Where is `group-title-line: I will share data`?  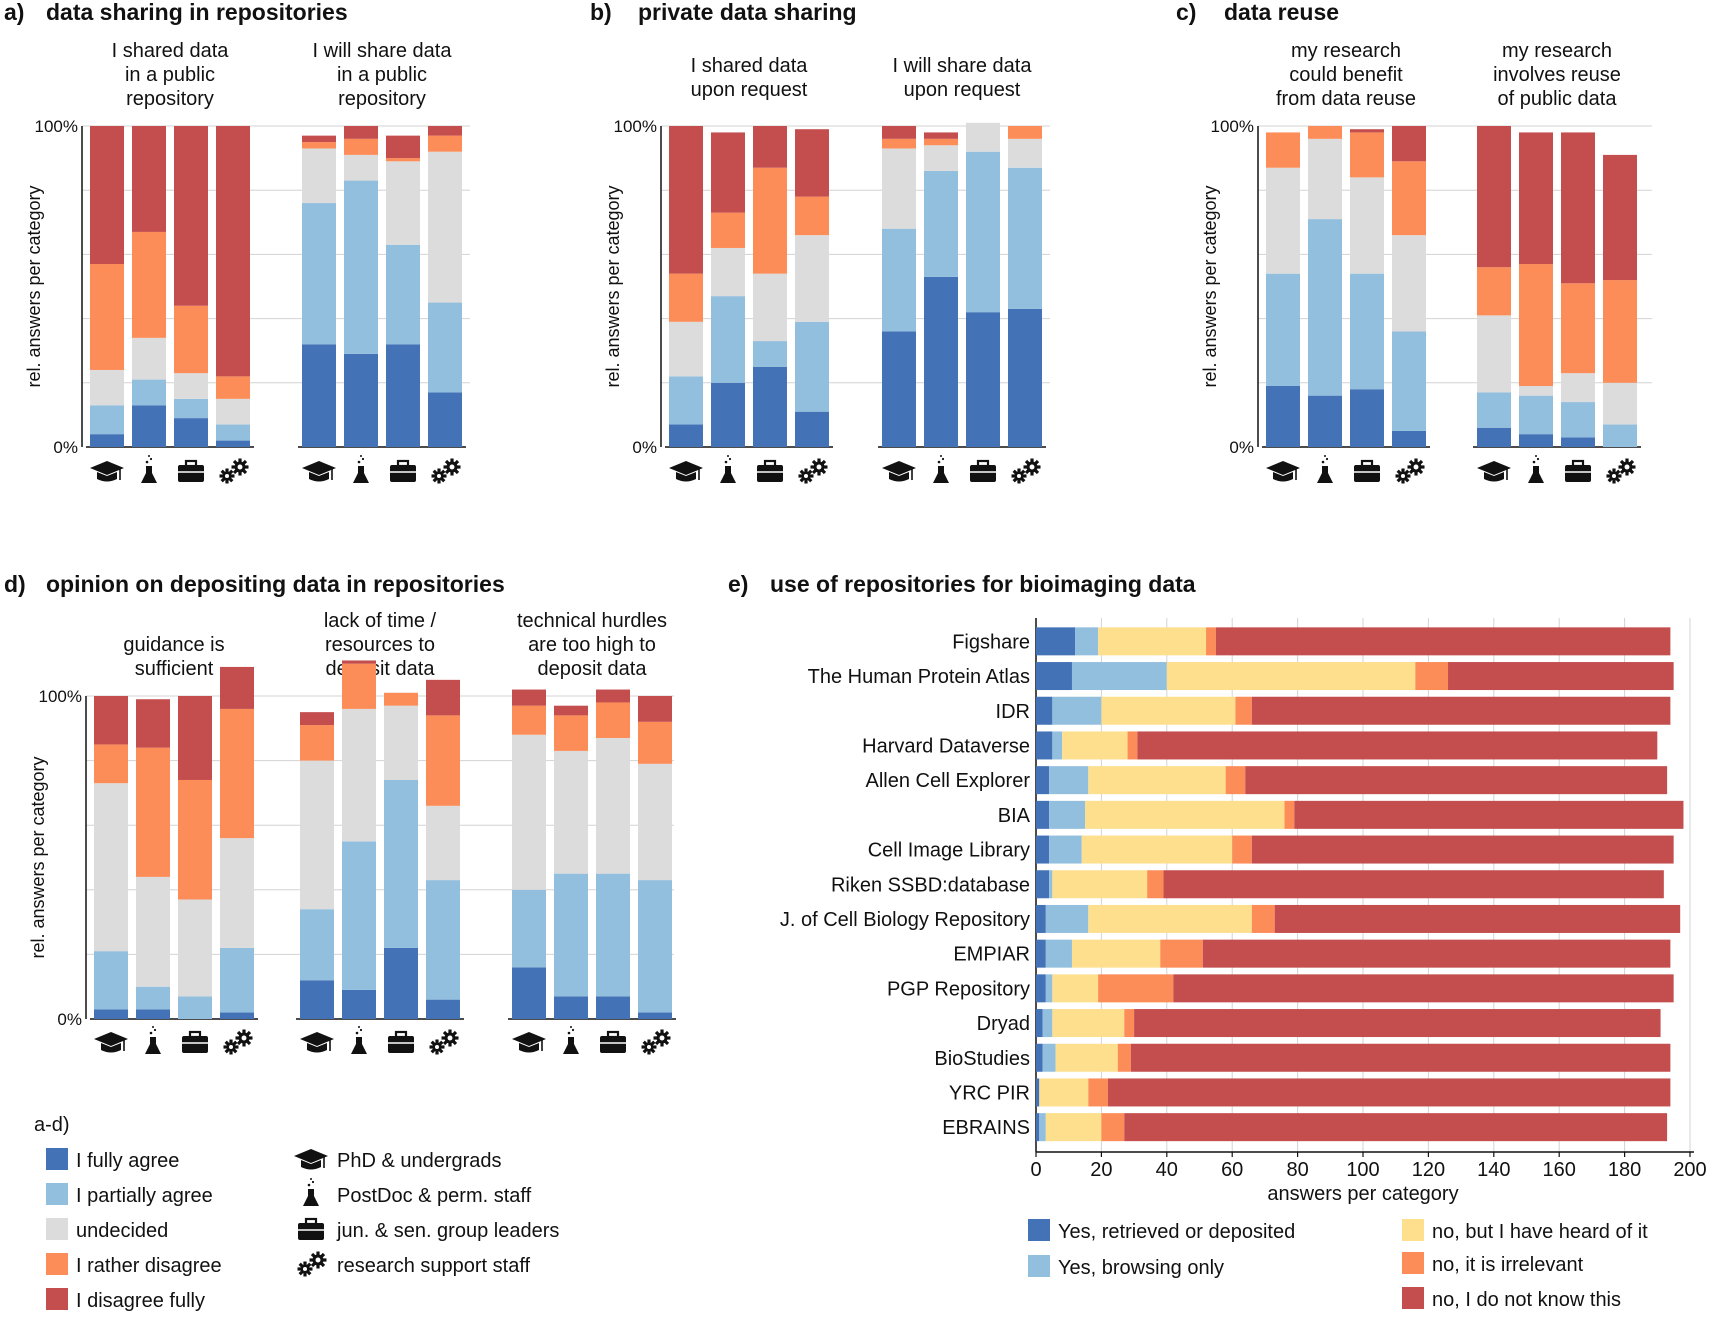
group-title-line: I will share data is located at coordinates (963, 66).